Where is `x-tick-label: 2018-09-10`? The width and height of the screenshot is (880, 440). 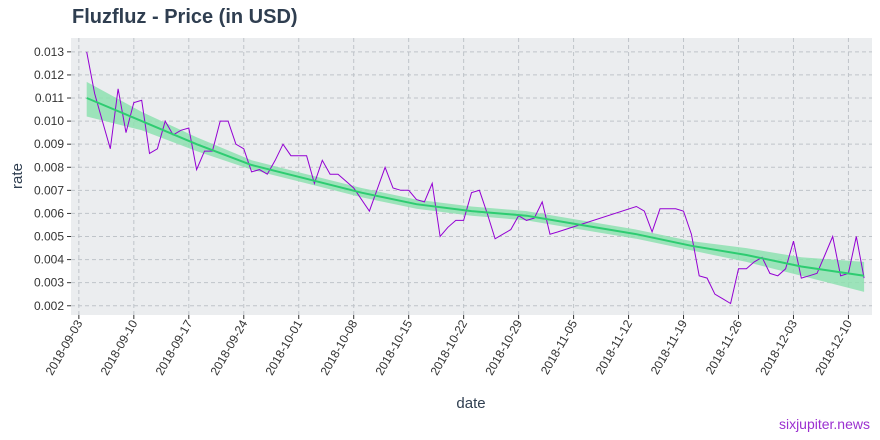 x-tick-label: 2018-09-10 is located at coordinates (119, 347).